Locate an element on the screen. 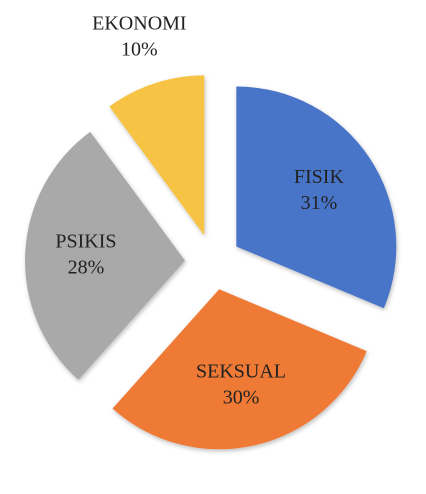 This screenshot has width=426, height=494. slice-value-label: 31% is located at coordinates (319, 203).